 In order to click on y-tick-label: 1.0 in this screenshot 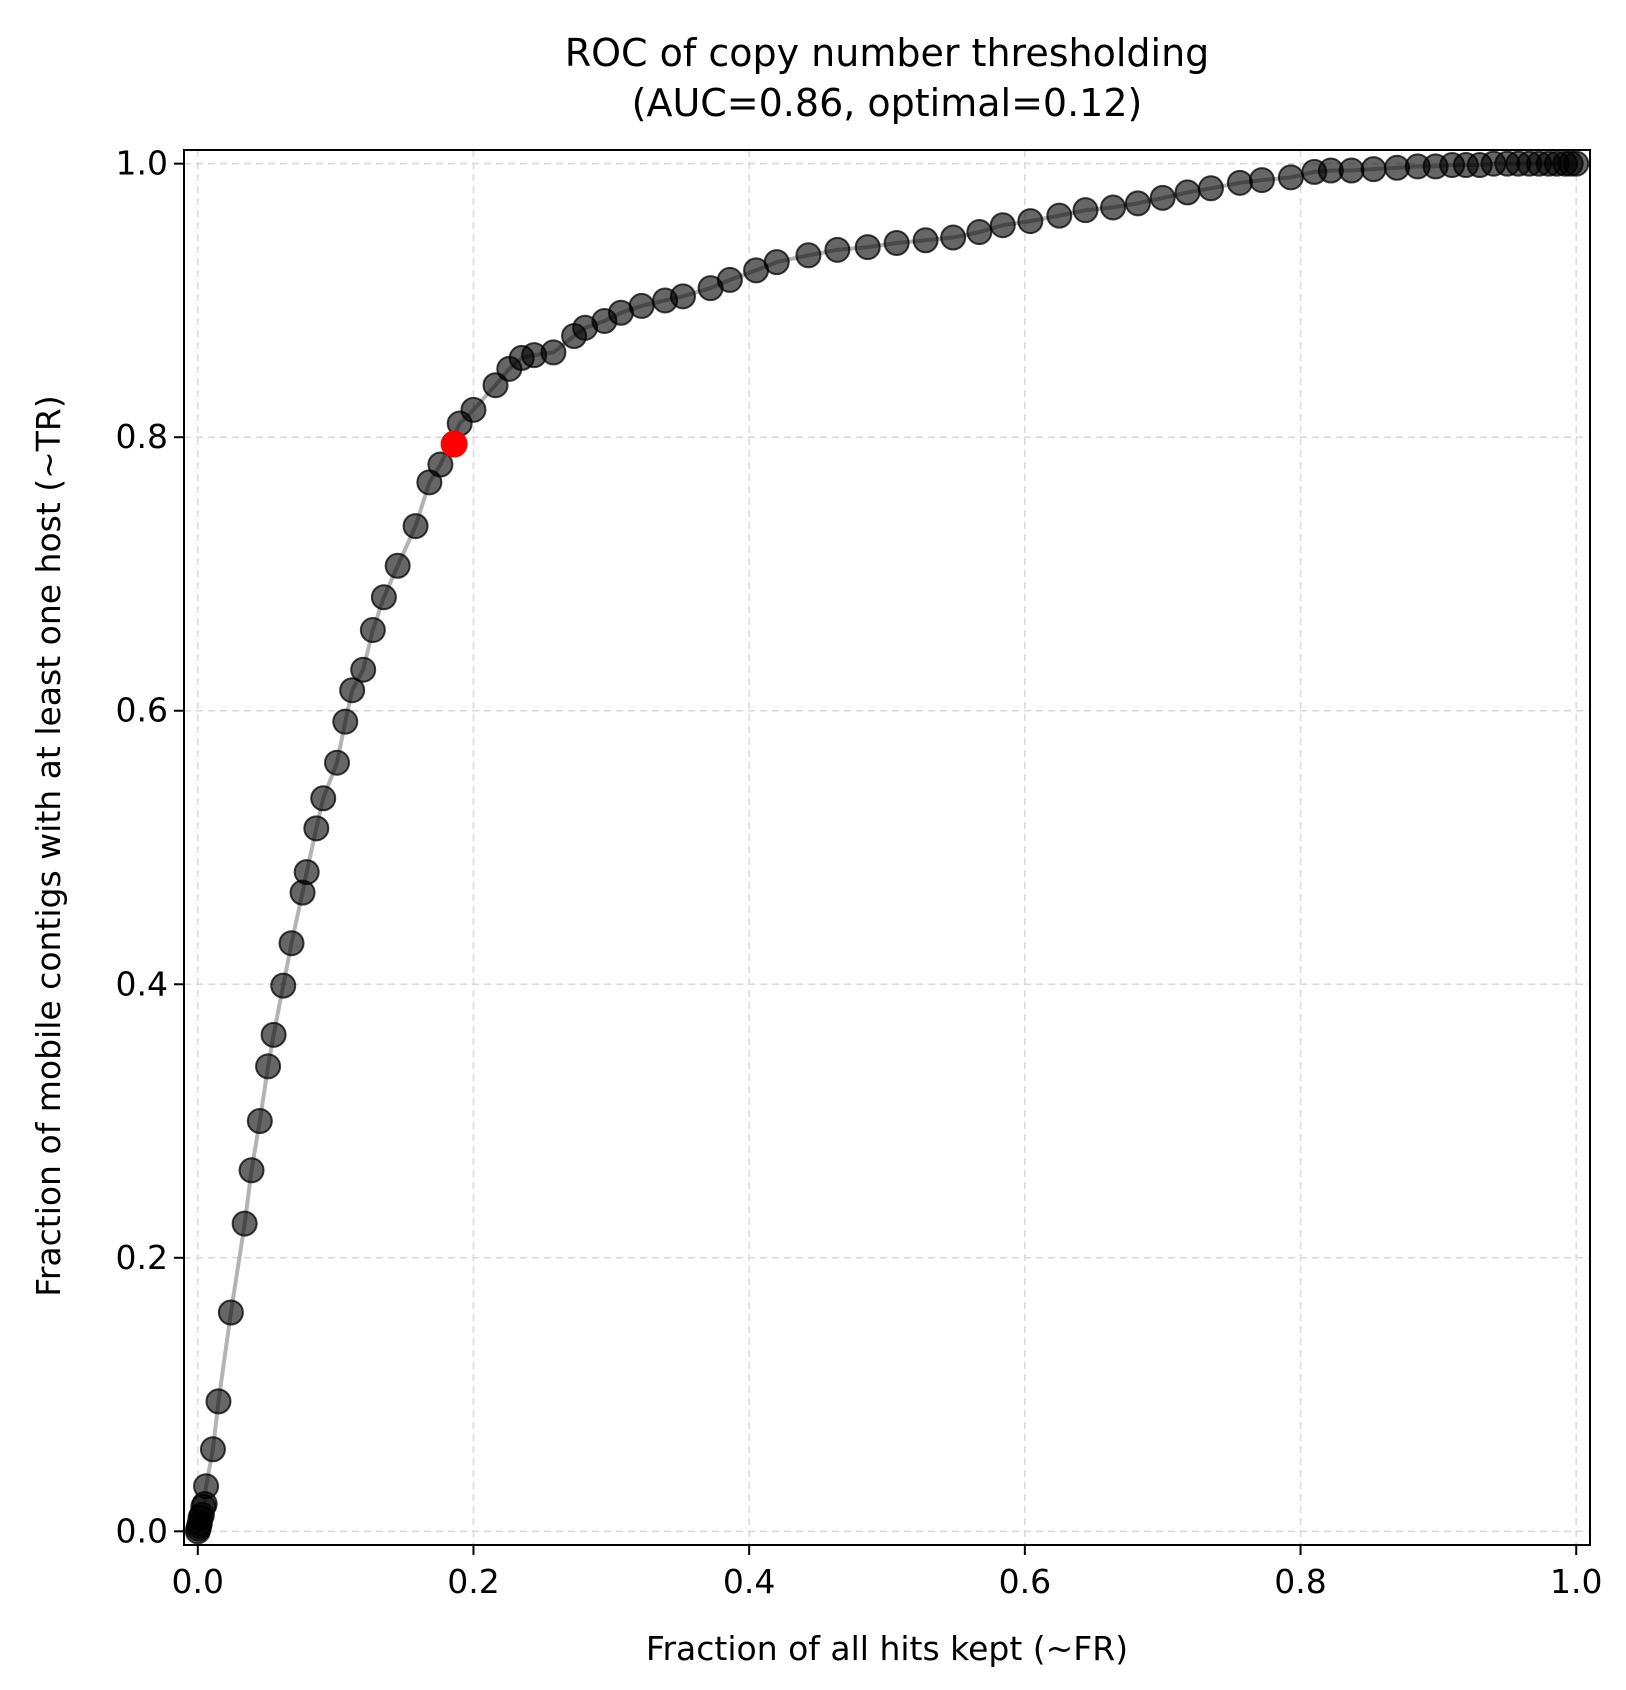, I will do `click(142, 163)`.